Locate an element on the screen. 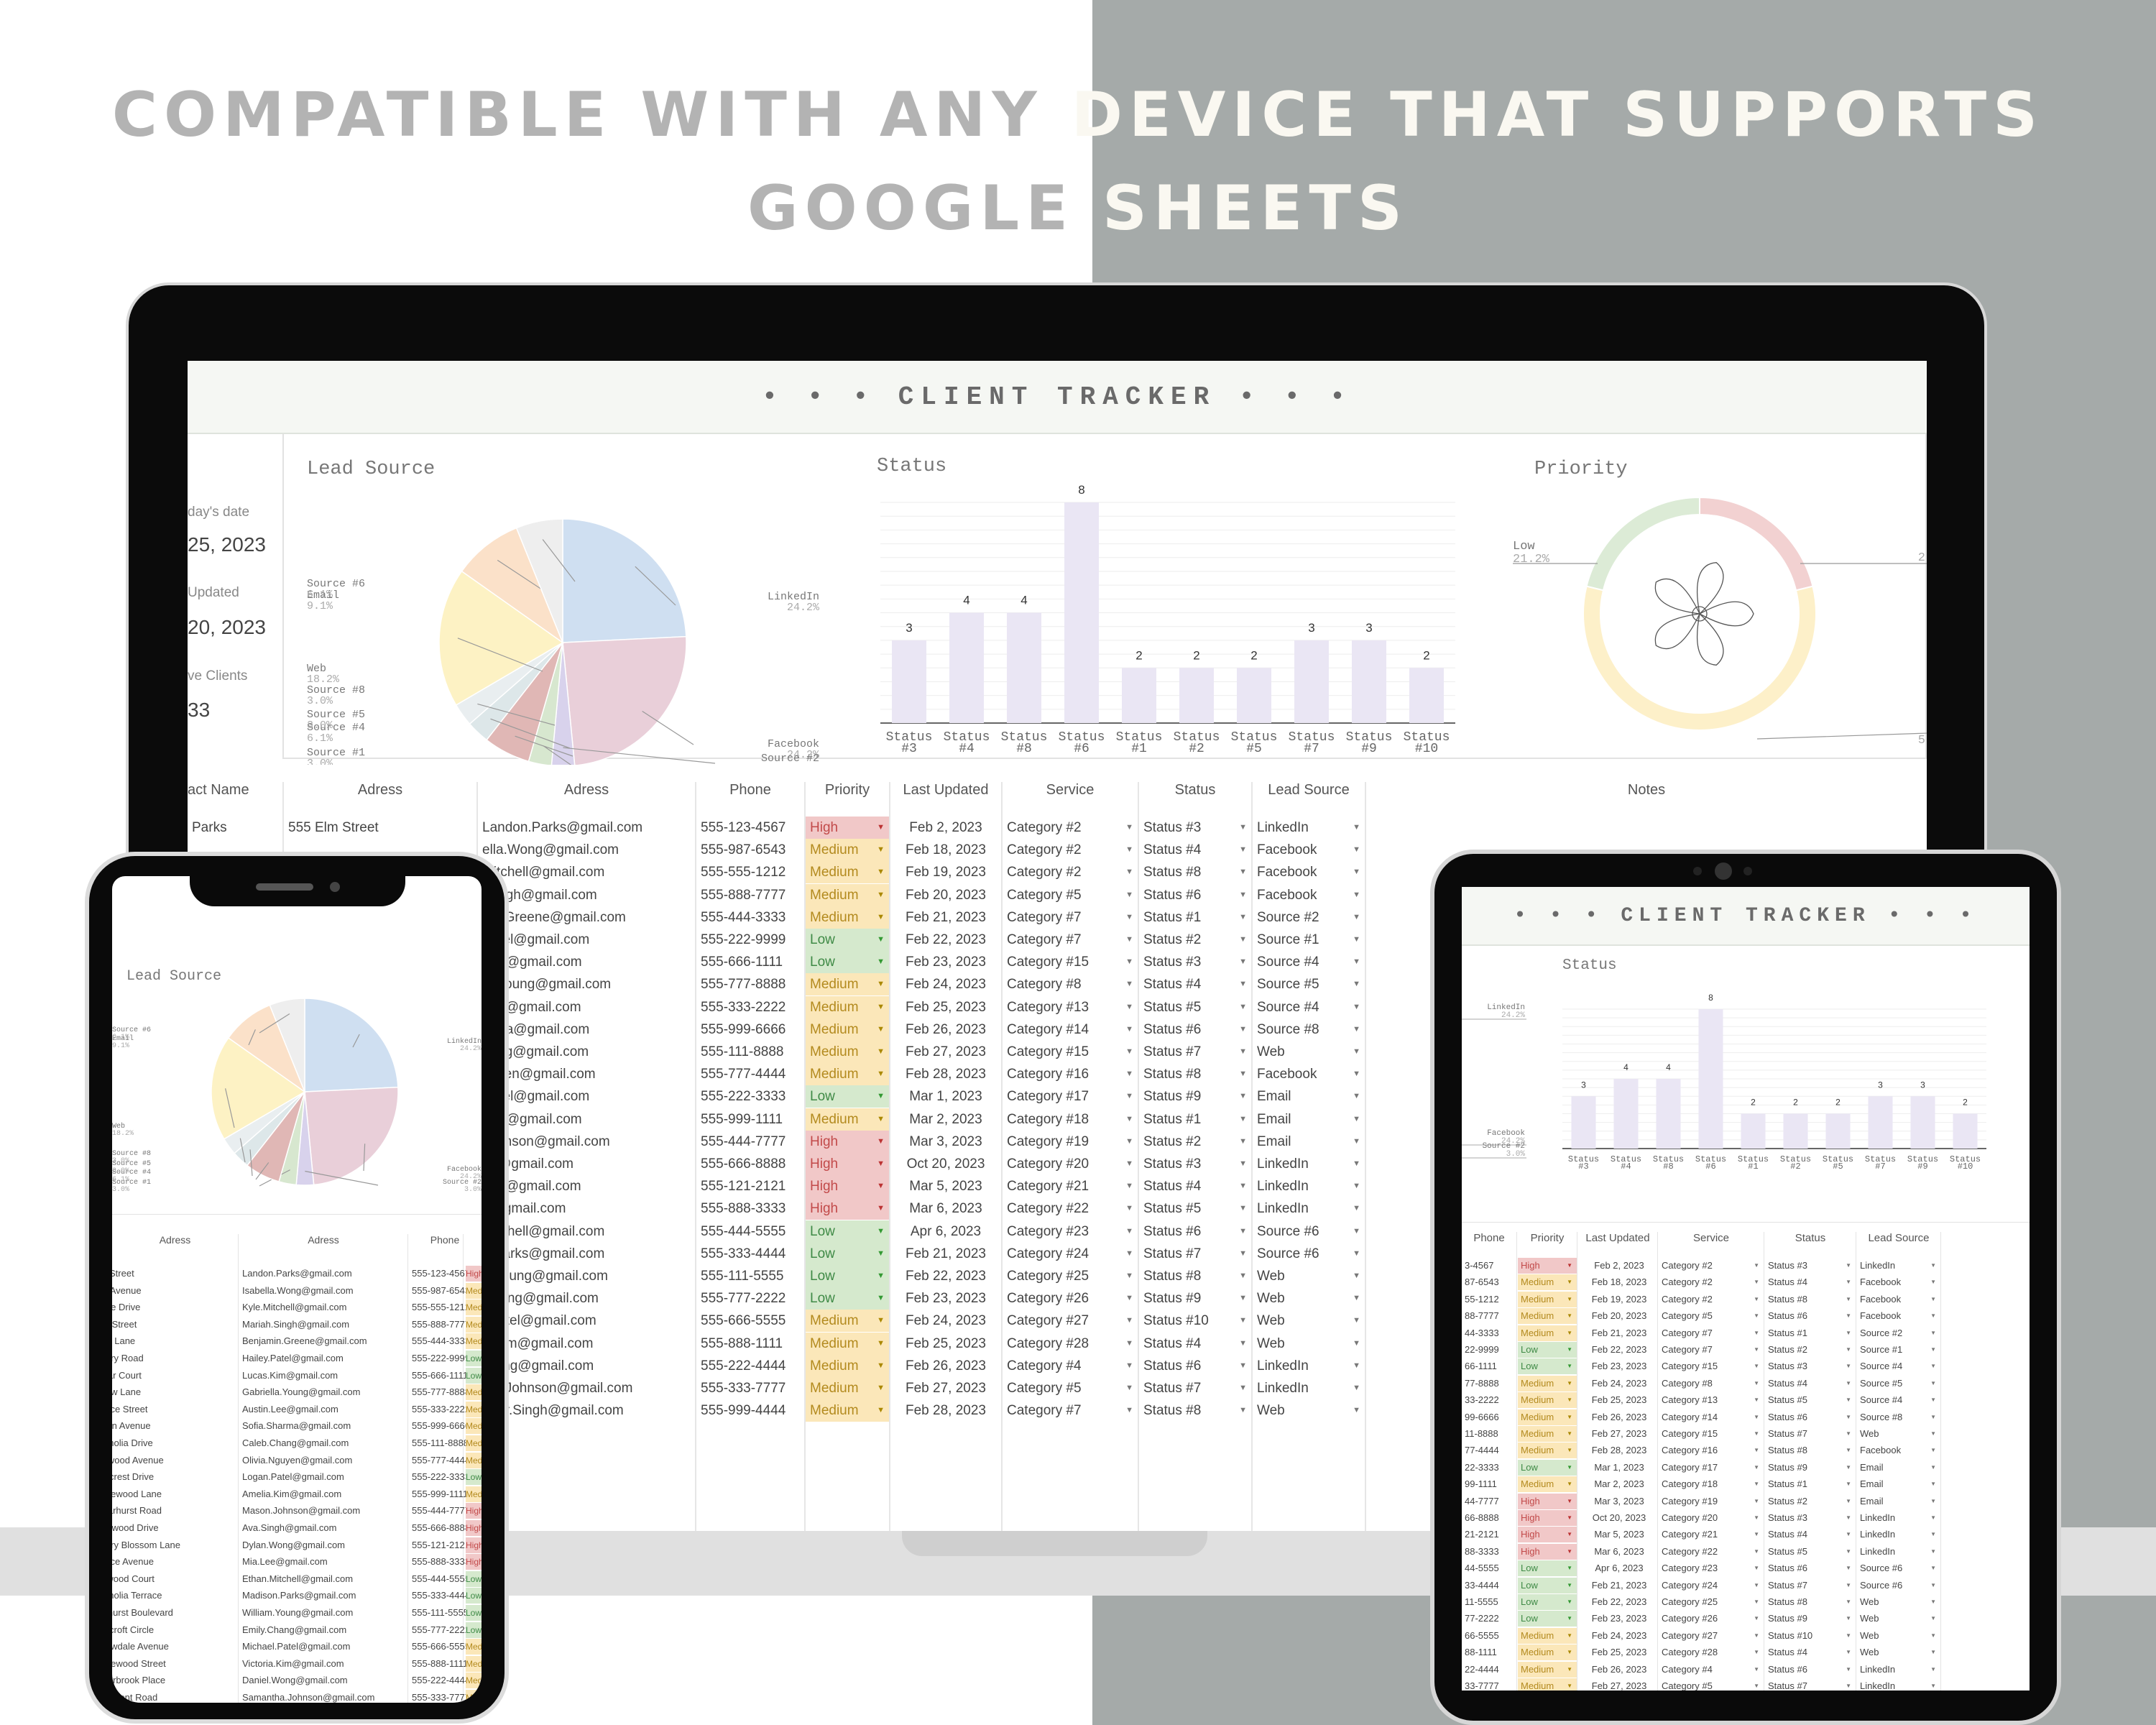 The height and width of the screenshot is (1725, 2156). cell-updated: Feb 21, 2023 is located at coordinates (945, 1254).